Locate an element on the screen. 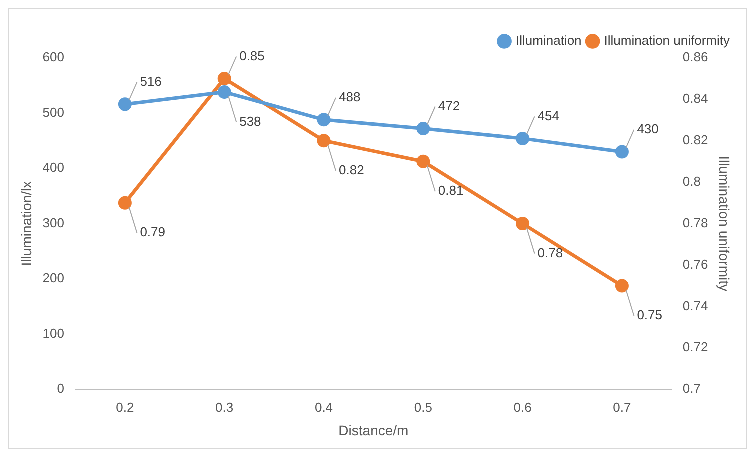 The image size is (755, 457). legend-label: Illumination uniformity is located at coordinates (667, 40).